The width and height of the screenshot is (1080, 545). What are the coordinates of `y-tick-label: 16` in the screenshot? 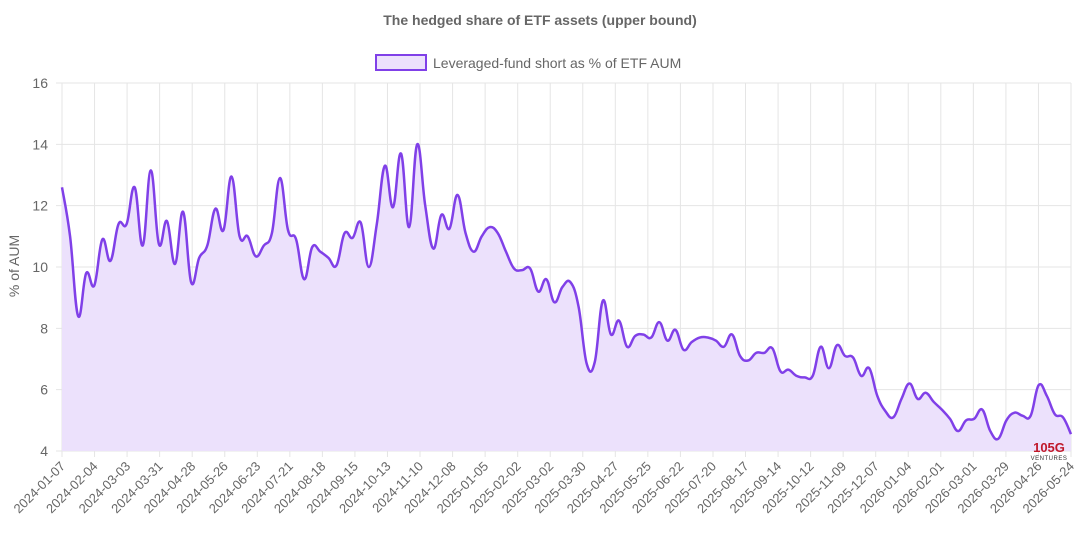 It's located at (40, 83).